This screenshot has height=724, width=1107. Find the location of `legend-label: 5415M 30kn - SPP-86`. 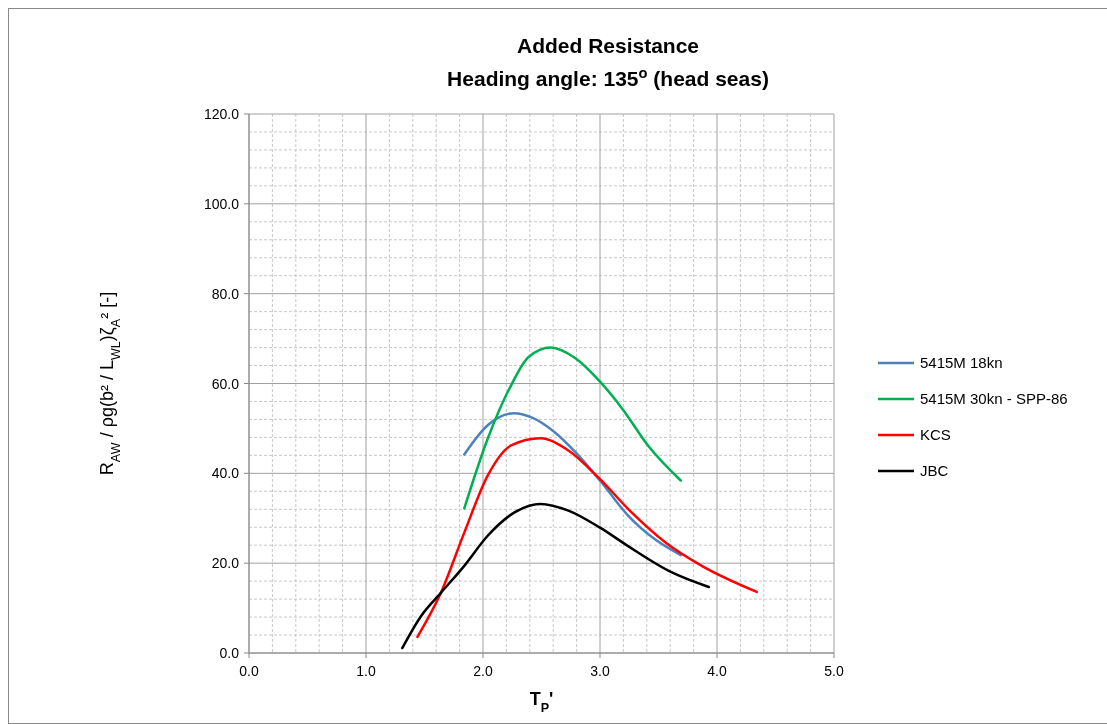

legend-label: 5415M 30kn - SPP-86 is located at coordinates (994, 398).